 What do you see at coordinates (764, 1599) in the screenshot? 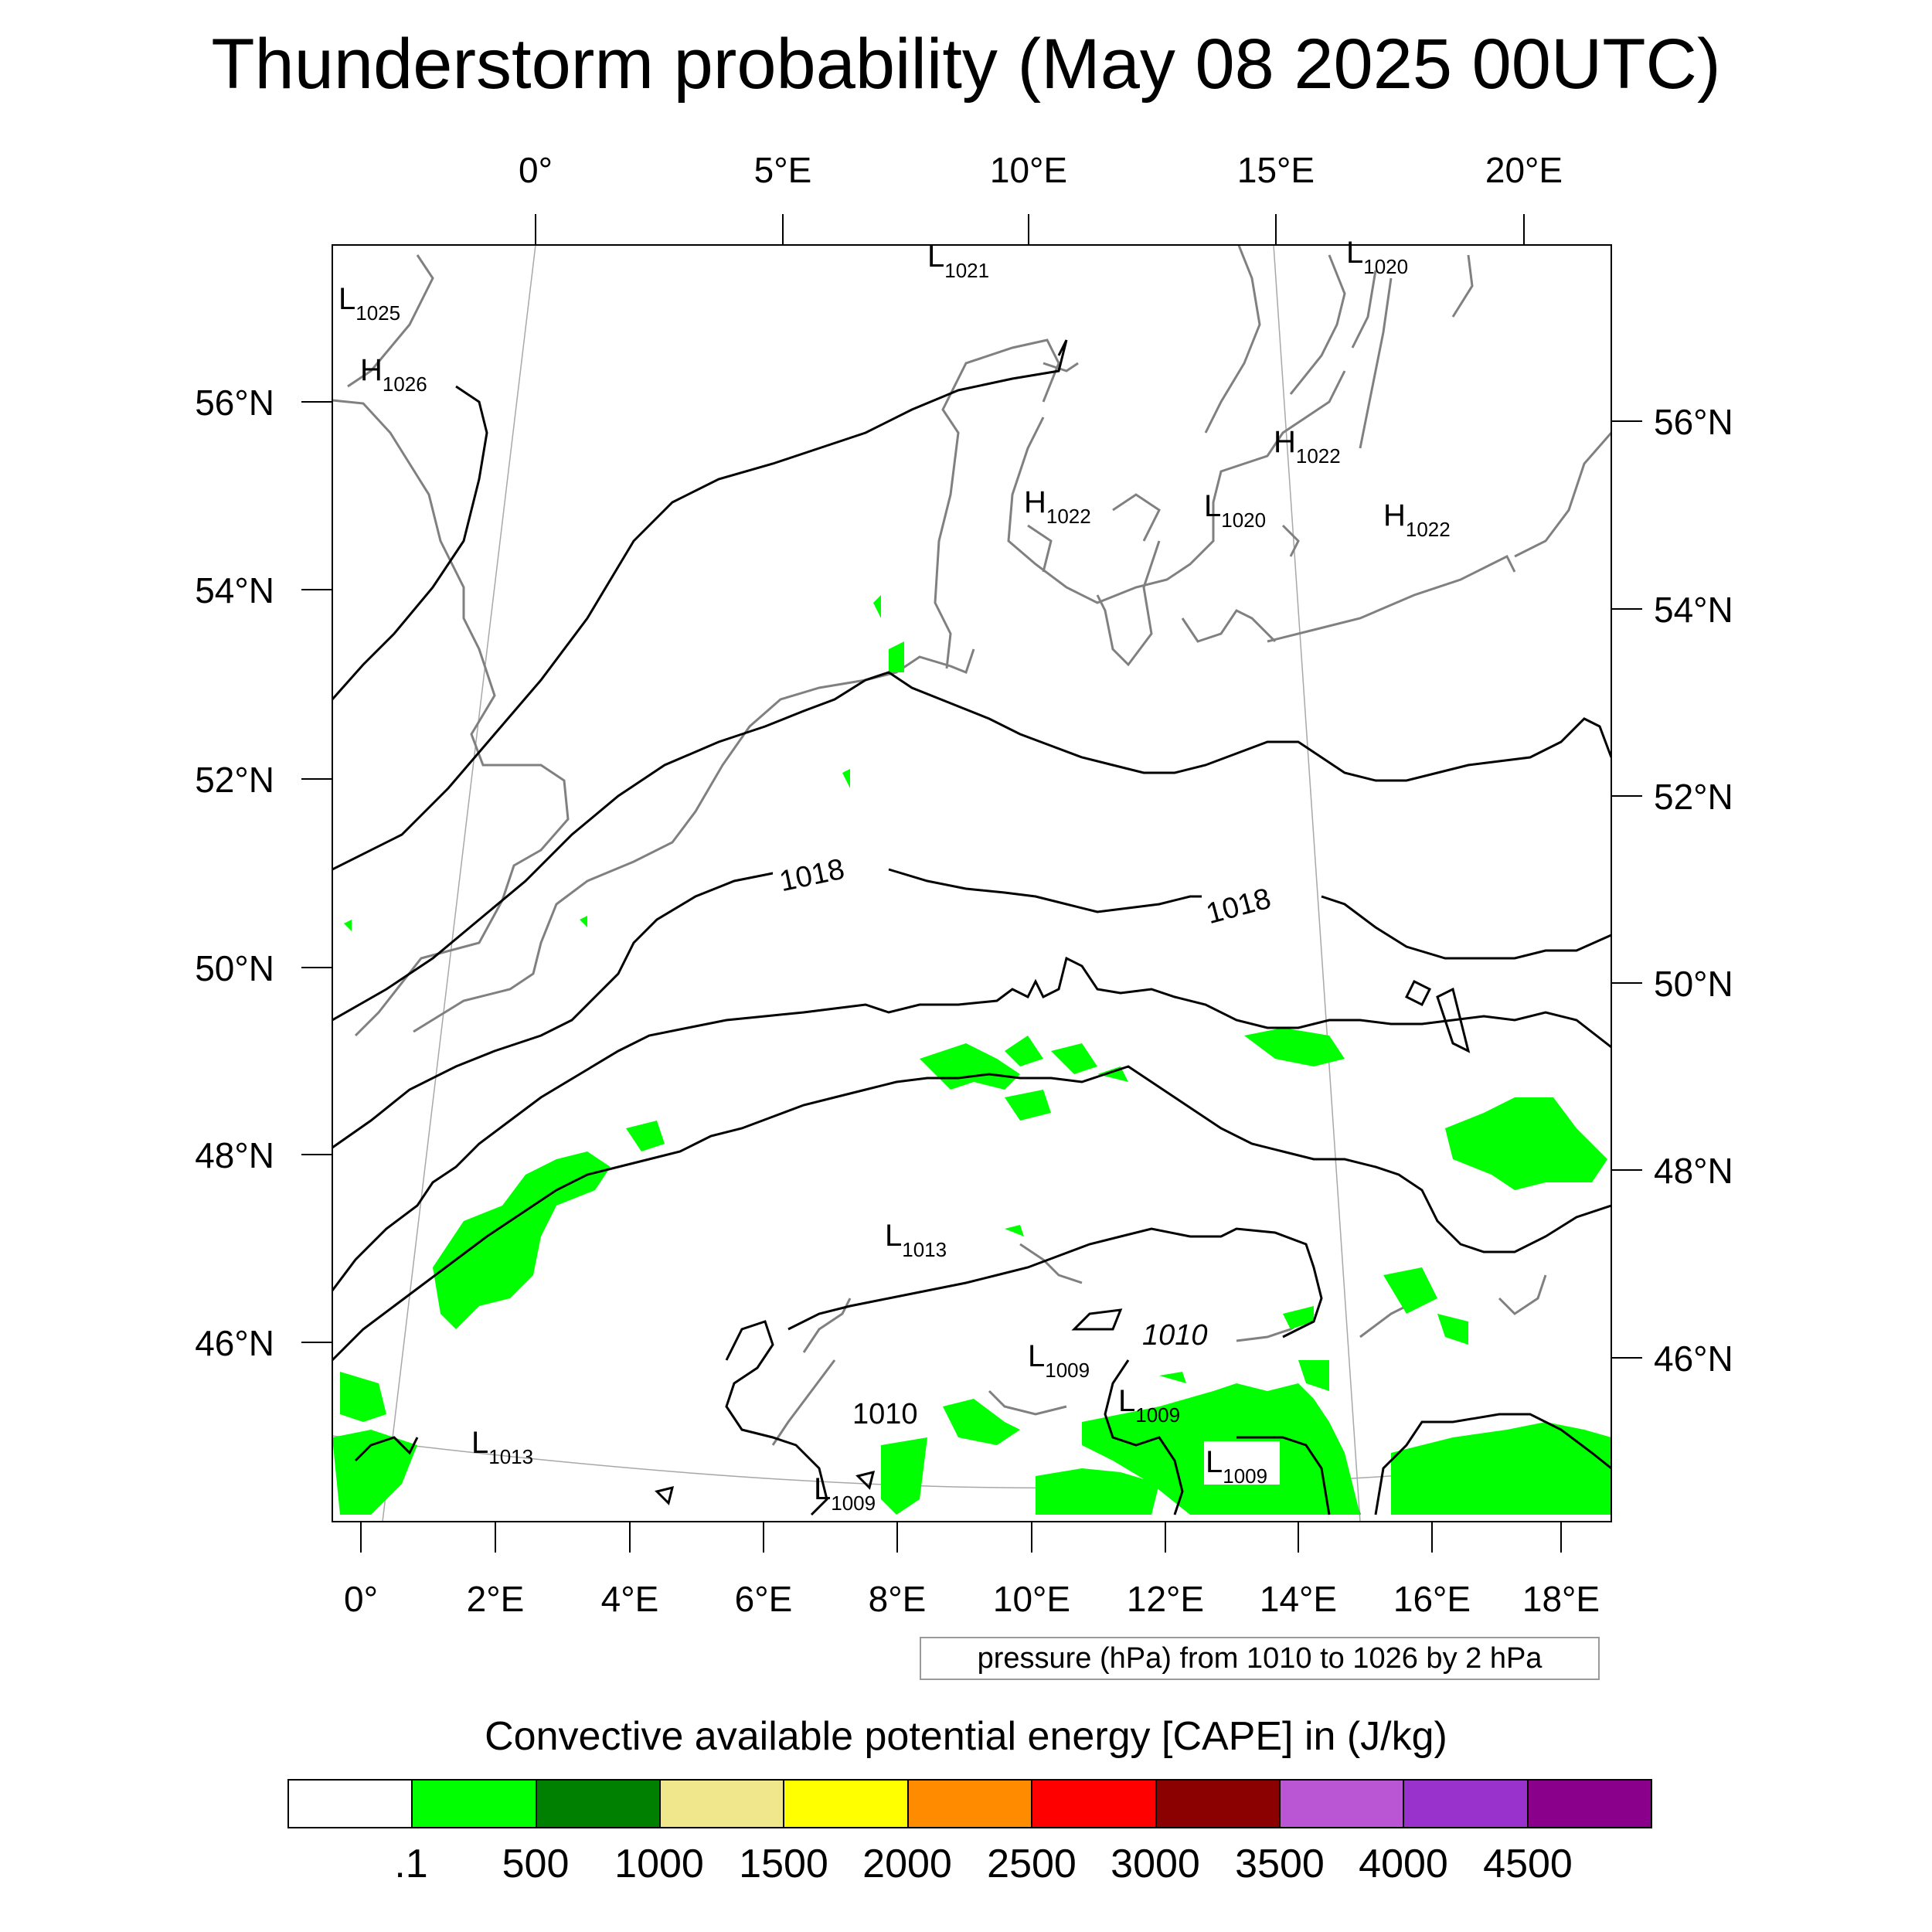
I see `bottom-lon-label: 6°E` at bounding box center [764, 1599].